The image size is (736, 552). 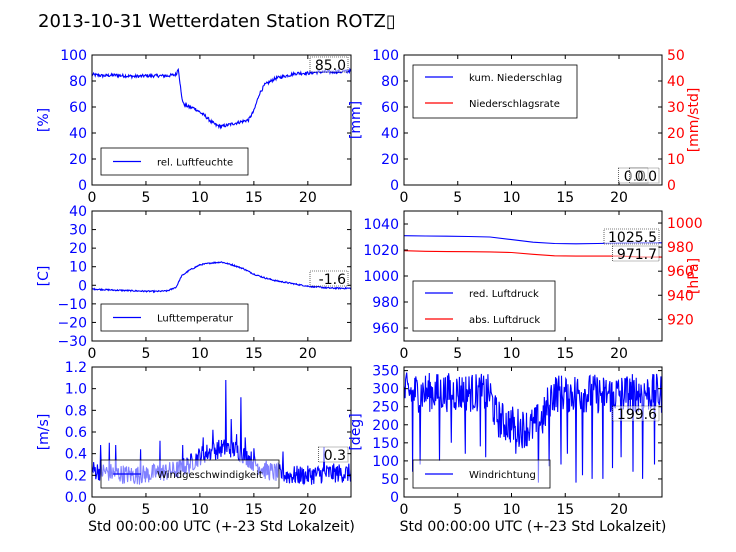 I want to click on y2-tick-label: 40, so click(x=676, y=82).